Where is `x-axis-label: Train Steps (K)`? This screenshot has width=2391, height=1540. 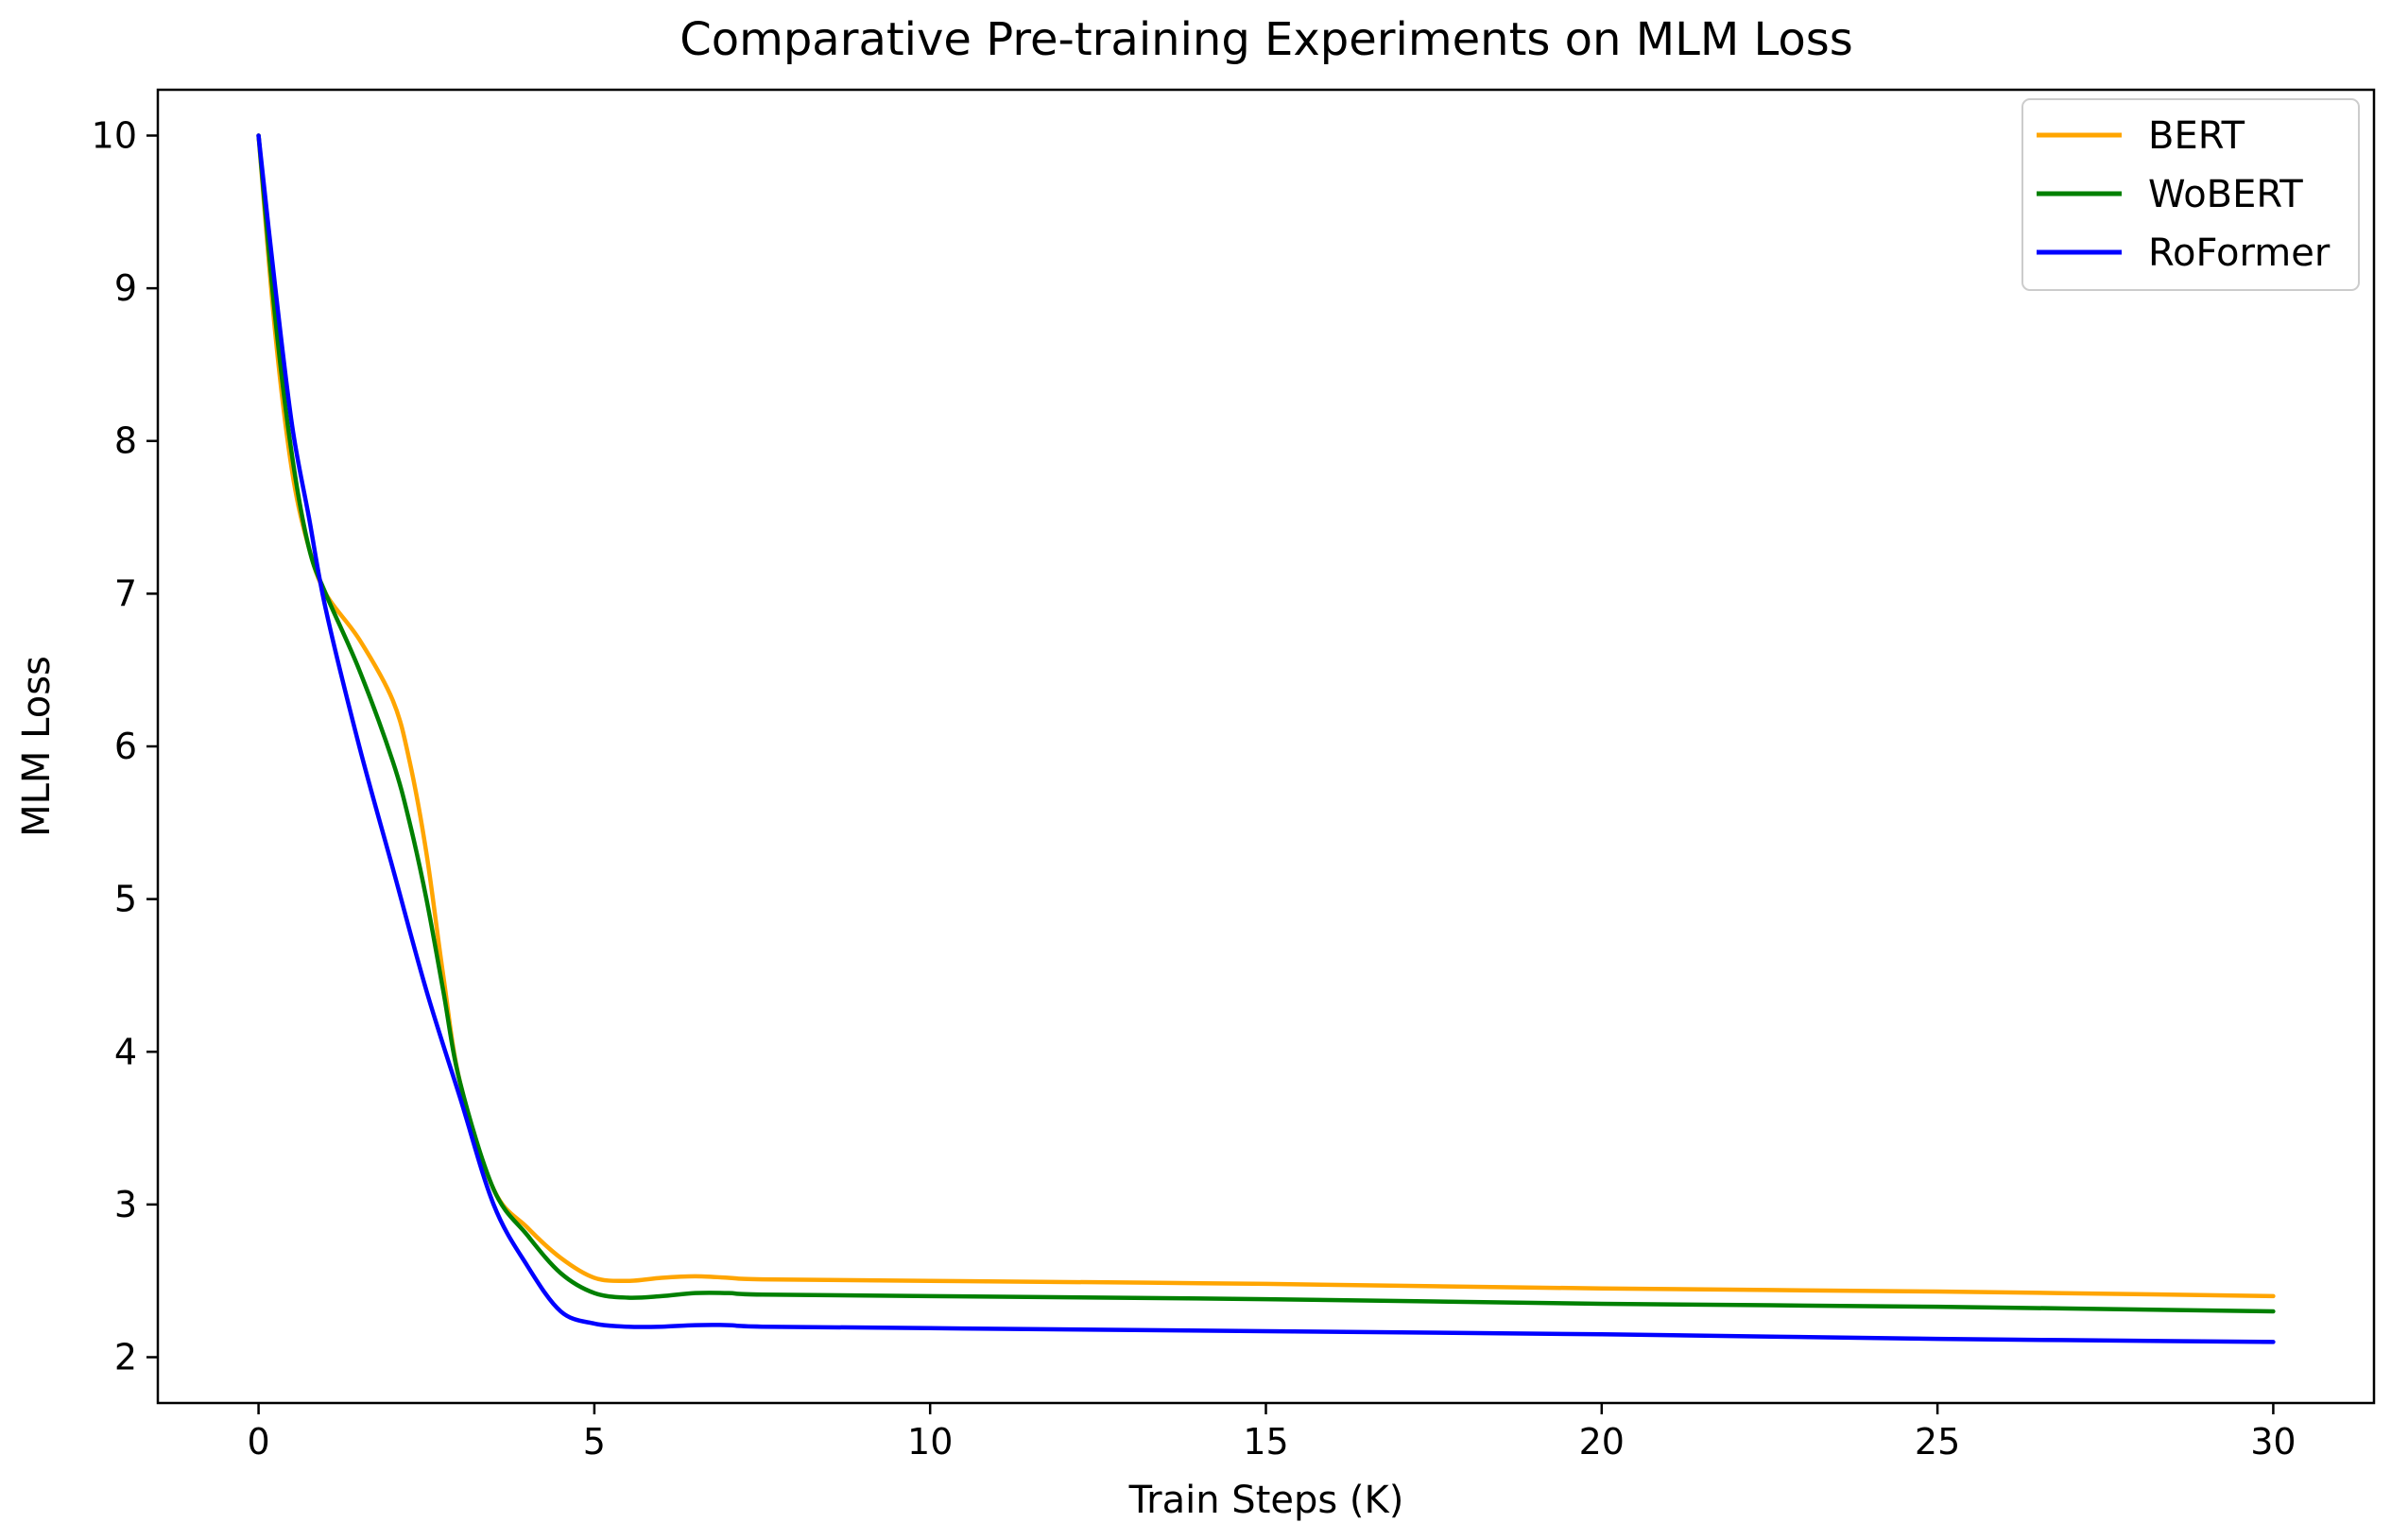 x-axis-label: Train Steps (K) is located at coordinates (1266, 1500).